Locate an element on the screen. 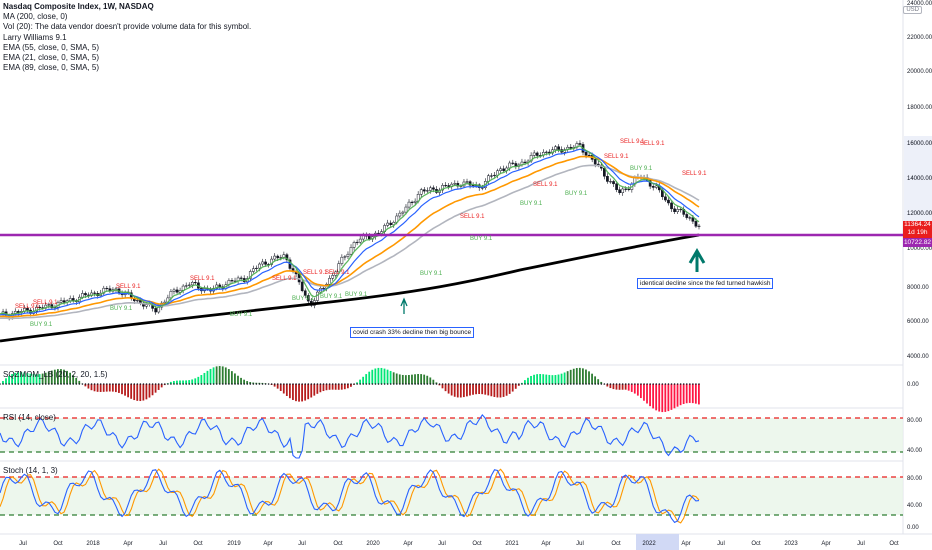 The width and height of the screenshot is (932, 550). indicator-ema55: EMA (55, close, 0, SMA, 5) is located at coordinates (51, 47).